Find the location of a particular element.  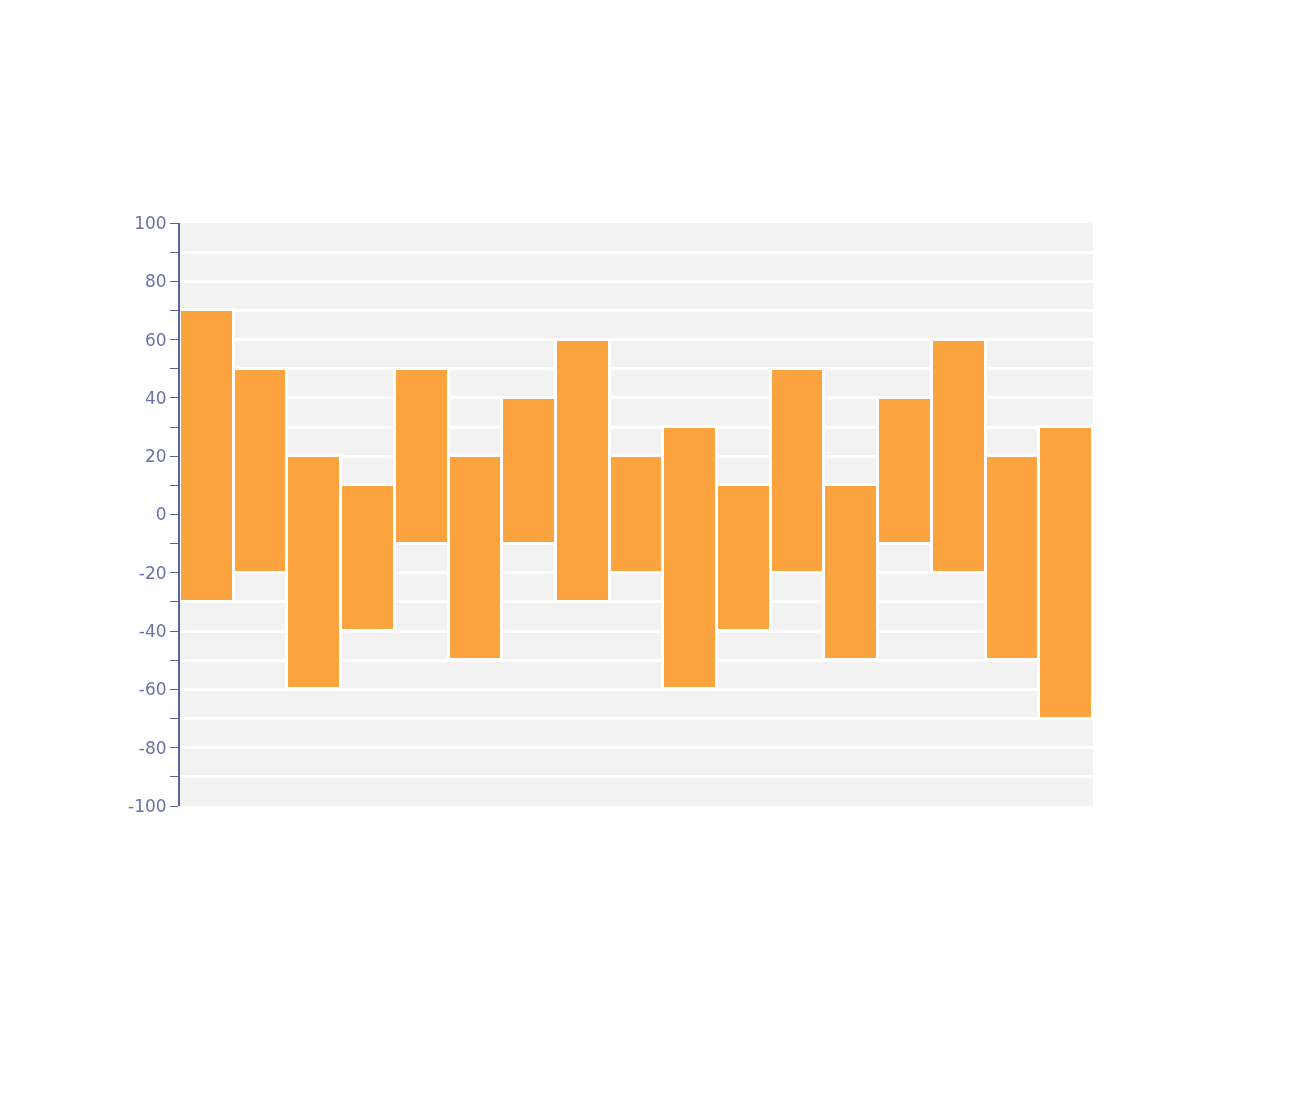

y-tick-label: 0 is located at coordinates (161, 514).